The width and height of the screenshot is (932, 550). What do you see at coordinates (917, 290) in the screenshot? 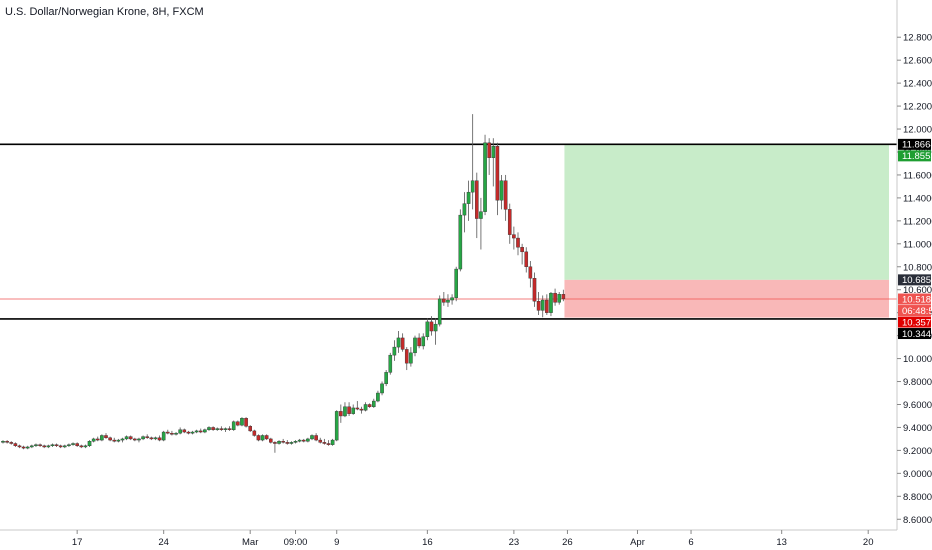
I see `y-tick-label: 10.60000` at bounding box center [917, 290].